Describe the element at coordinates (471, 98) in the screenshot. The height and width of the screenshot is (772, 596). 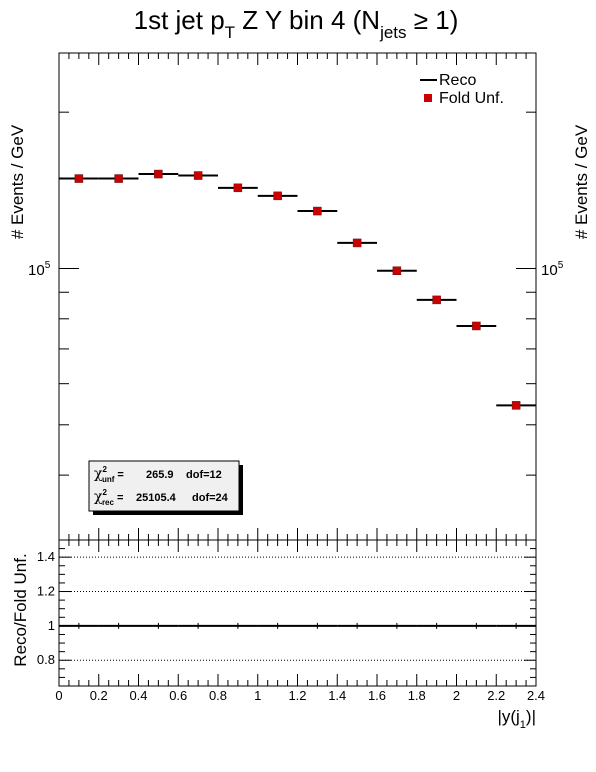
I see `legend-fold-label: Fold Unf.` at that location.